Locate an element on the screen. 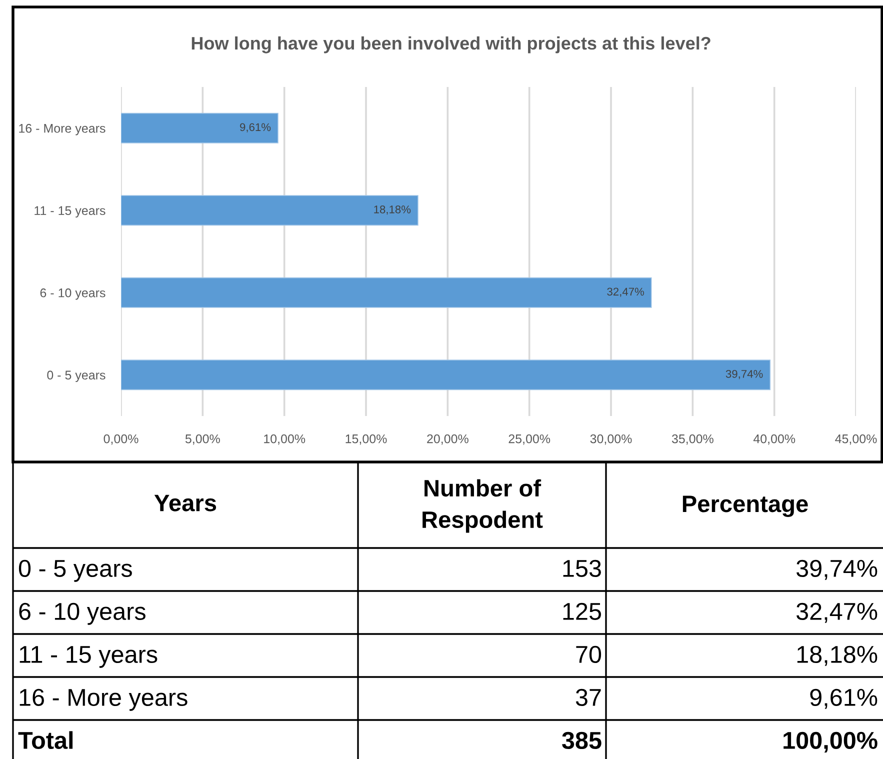 Image resolution: width=883 pixels, height=759 pixels. data-label: 100,00% is located at coordinates (831, 742).